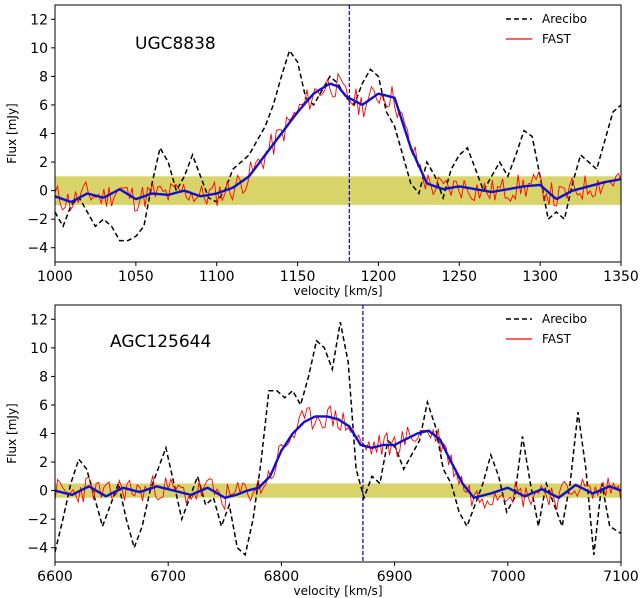 This screenshot has width=641, height=598. What do you see at coordinates (55, 577) in the screenshot?
I see `x-tick-label: 6600` at bounding box center [55, 577].